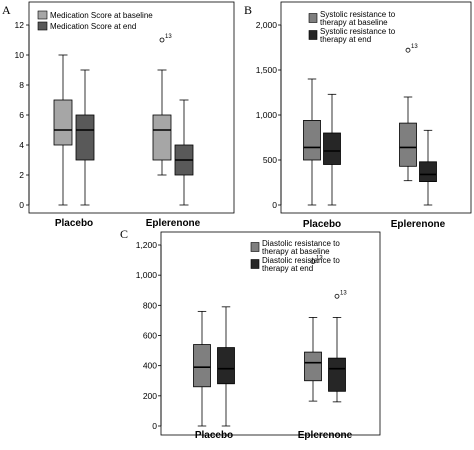  I want to click on y-tick-label: 12, so click(20, 25).